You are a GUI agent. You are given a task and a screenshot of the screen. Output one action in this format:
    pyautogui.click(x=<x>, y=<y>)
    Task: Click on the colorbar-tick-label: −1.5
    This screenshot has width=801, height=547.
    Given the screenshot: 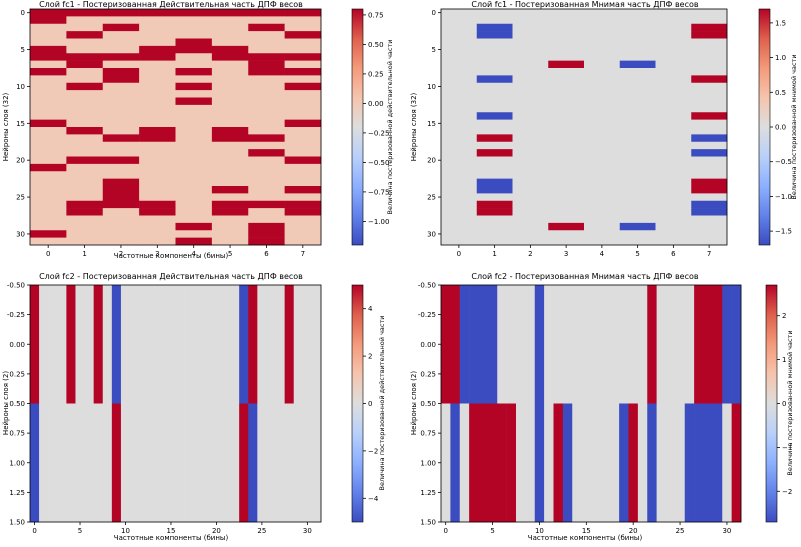 What is the action you would take?
    pyautogui.click(x=783, y=232)
    